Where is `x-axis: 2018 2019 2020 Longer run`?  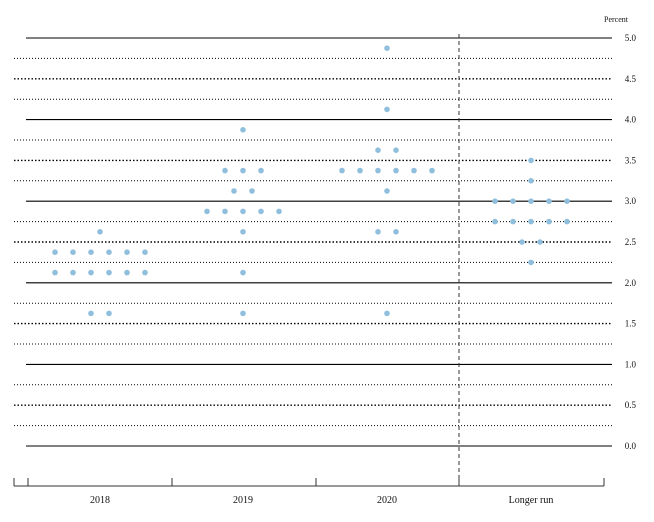
x-axis: 2018 2019 2020 Longer run is located at coordinates (309, 492).